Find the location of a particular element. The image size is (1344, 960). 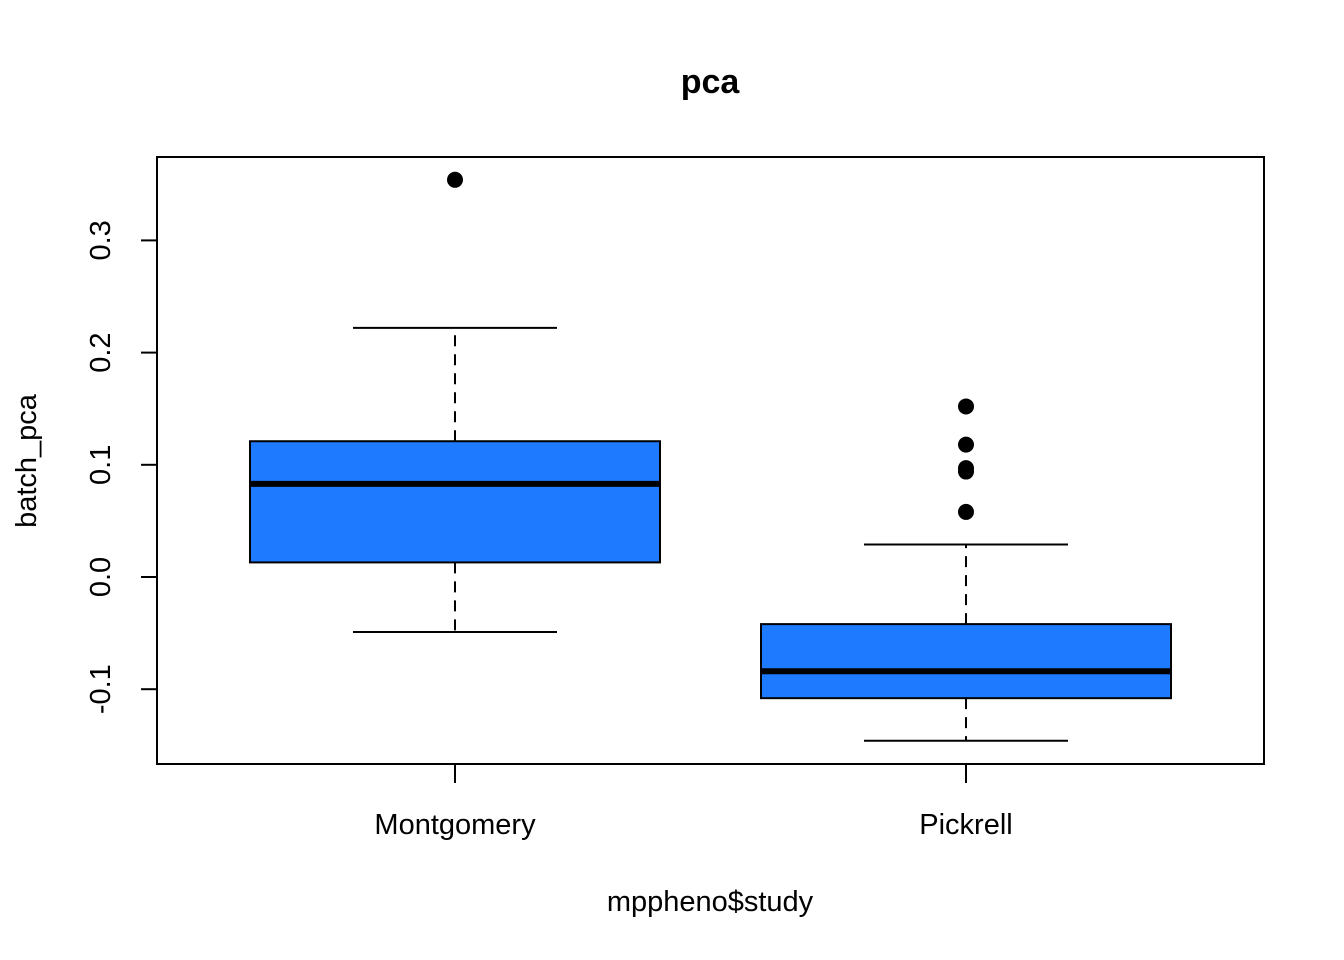

x-tick-label: Pickrell is located at coordinates (965, 825).